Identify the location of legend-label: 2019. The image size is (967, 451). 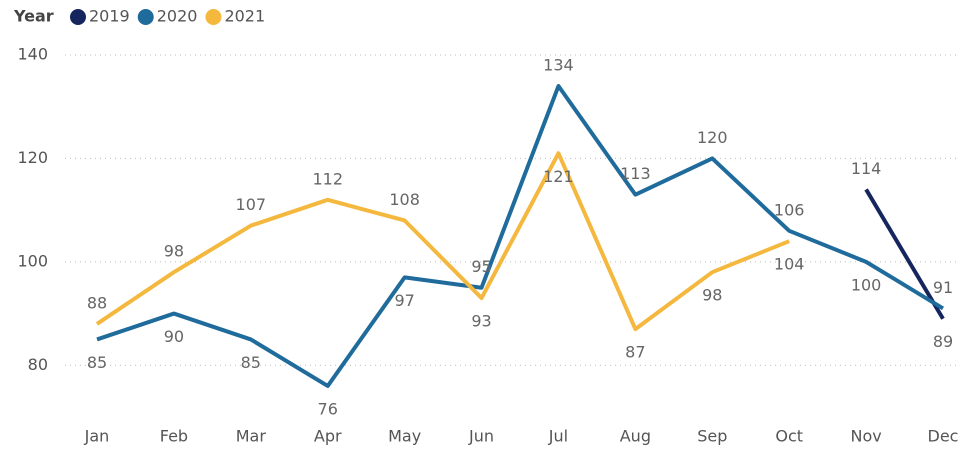
(109, 16).